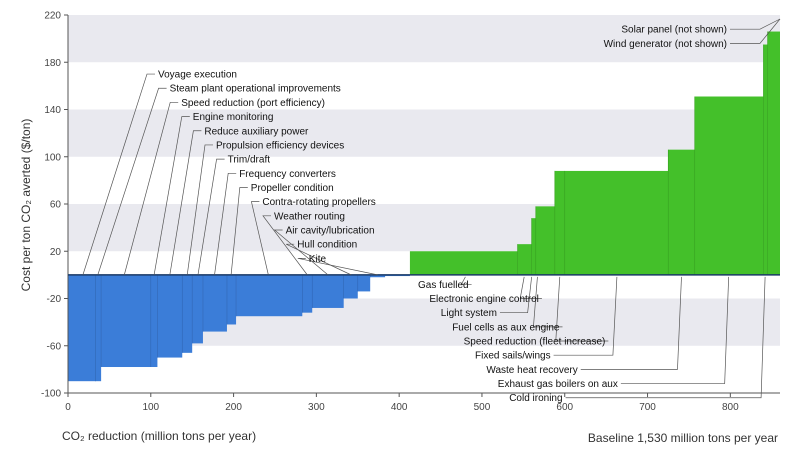 The image size is (800, 450). Describe the element at coordinates (52, 16) in the screenshot. I see `y-tick-label: 220` at that location.